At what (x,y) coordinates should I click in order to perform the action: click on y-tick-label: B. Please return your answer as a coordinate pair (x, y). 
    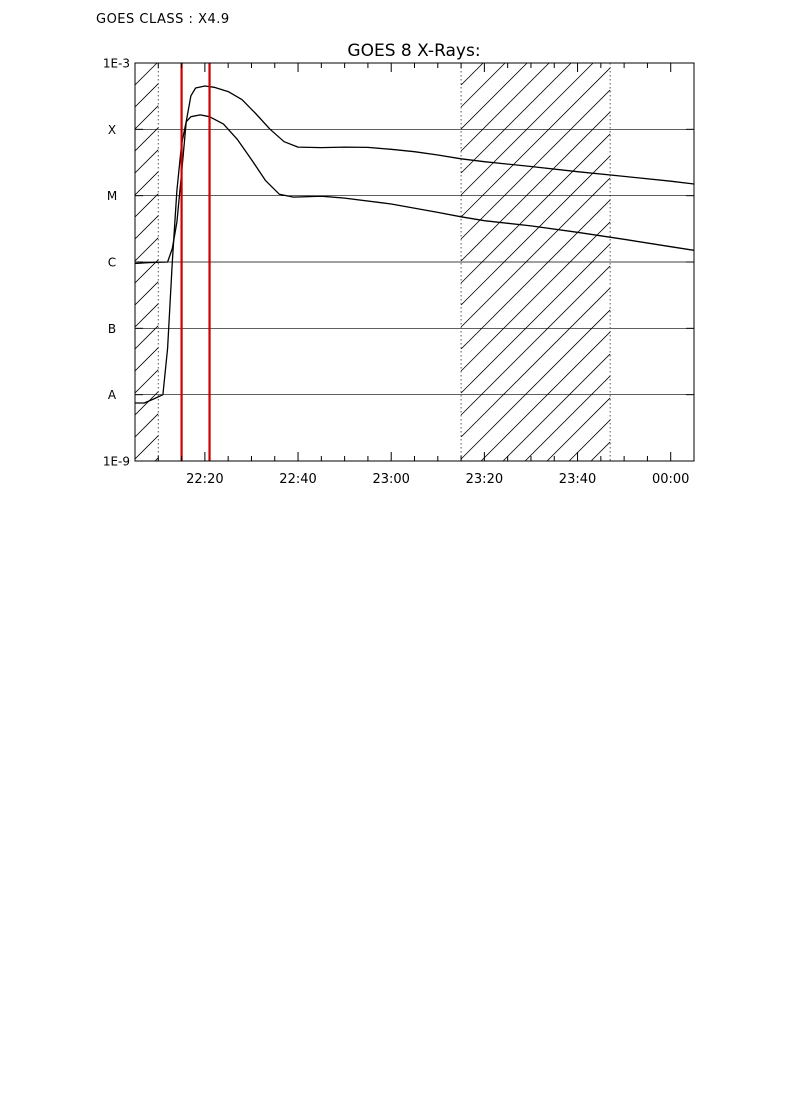
    Looking at the image, I should click on (112, 329).